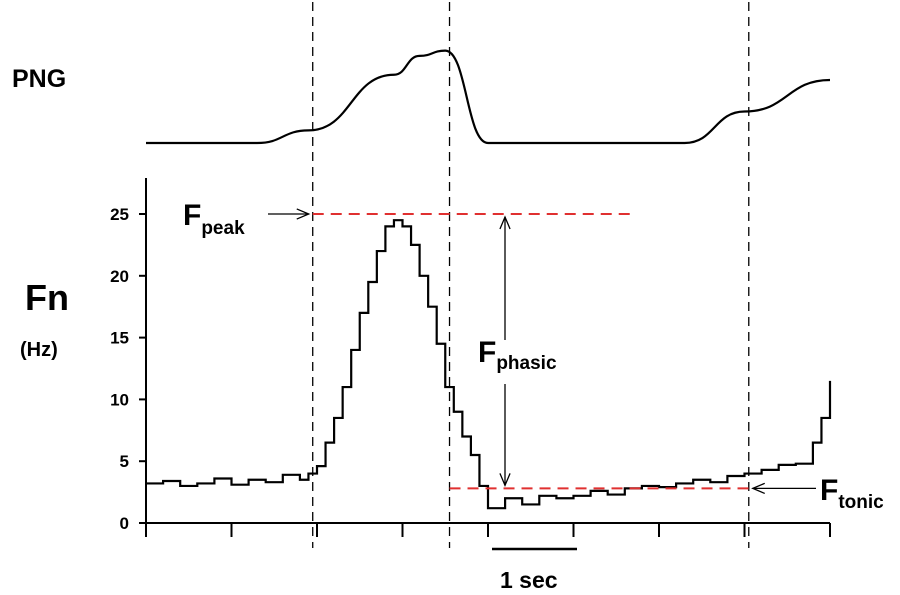  What do you see at coordinates (505, 222) in the screenshot?
I see `f-phasic-arrow-up-head` at bounding box center [505, 222].